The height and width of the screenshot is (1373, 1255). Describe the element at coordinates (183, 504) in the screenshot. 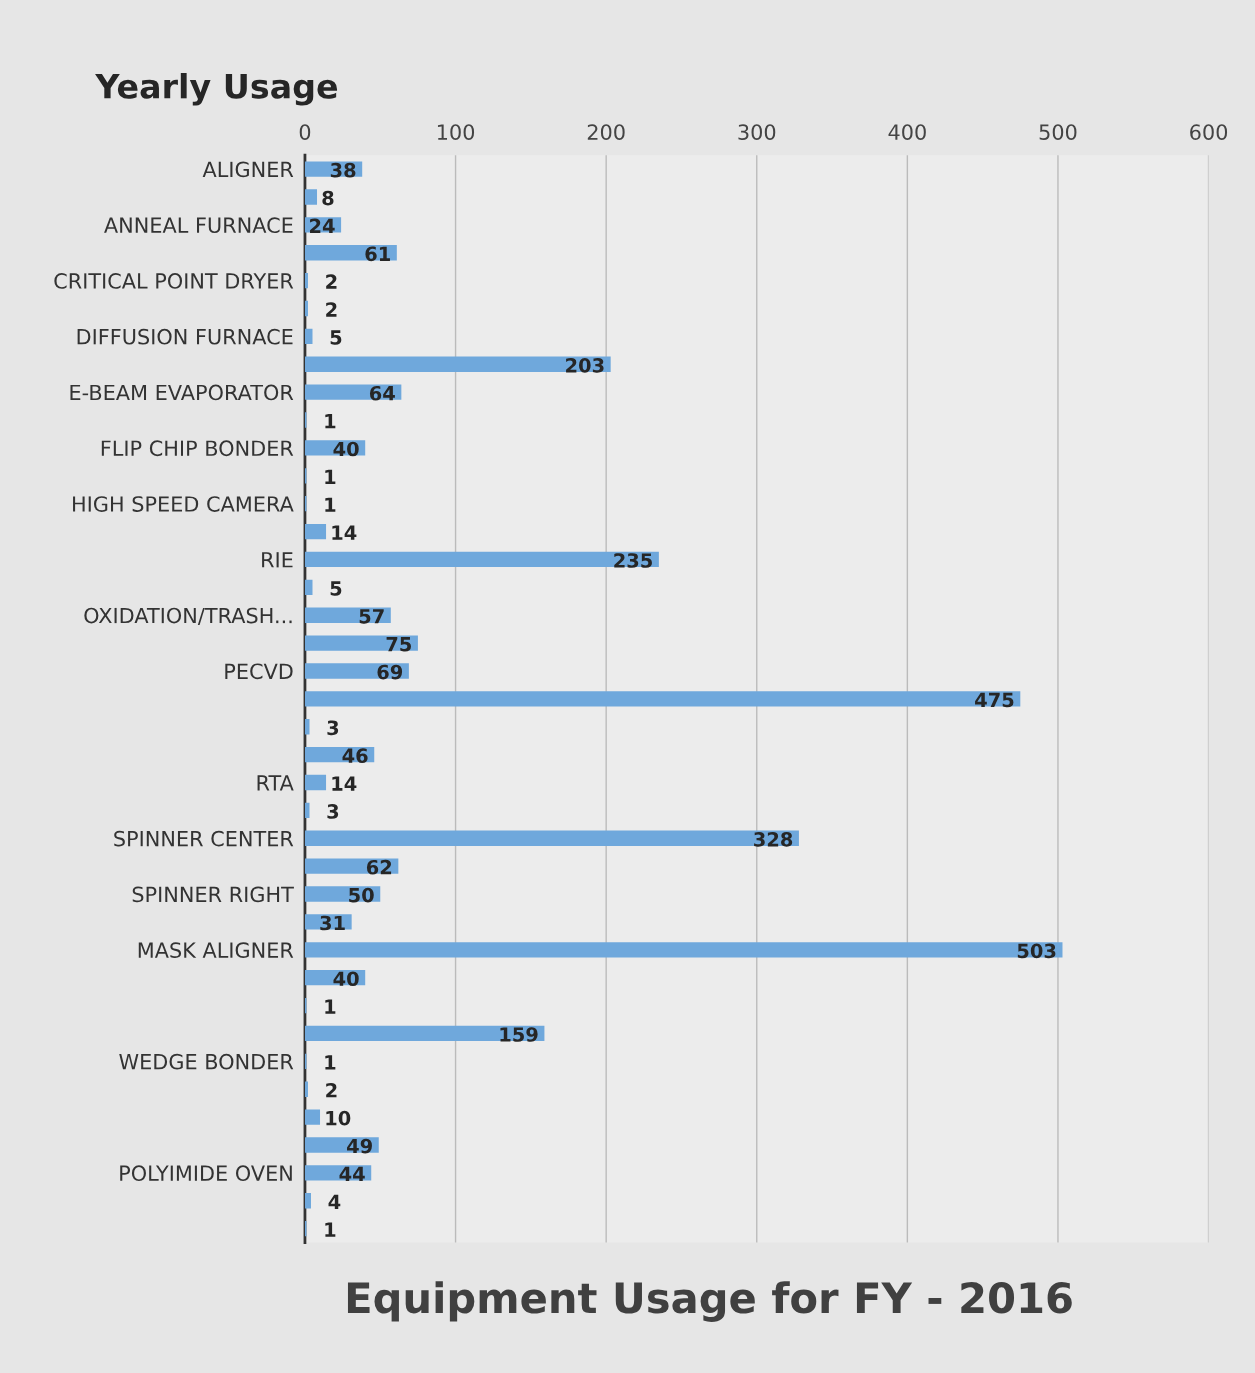

I see `y-tick-label: HIGH SPEED CAMERA` at that location.